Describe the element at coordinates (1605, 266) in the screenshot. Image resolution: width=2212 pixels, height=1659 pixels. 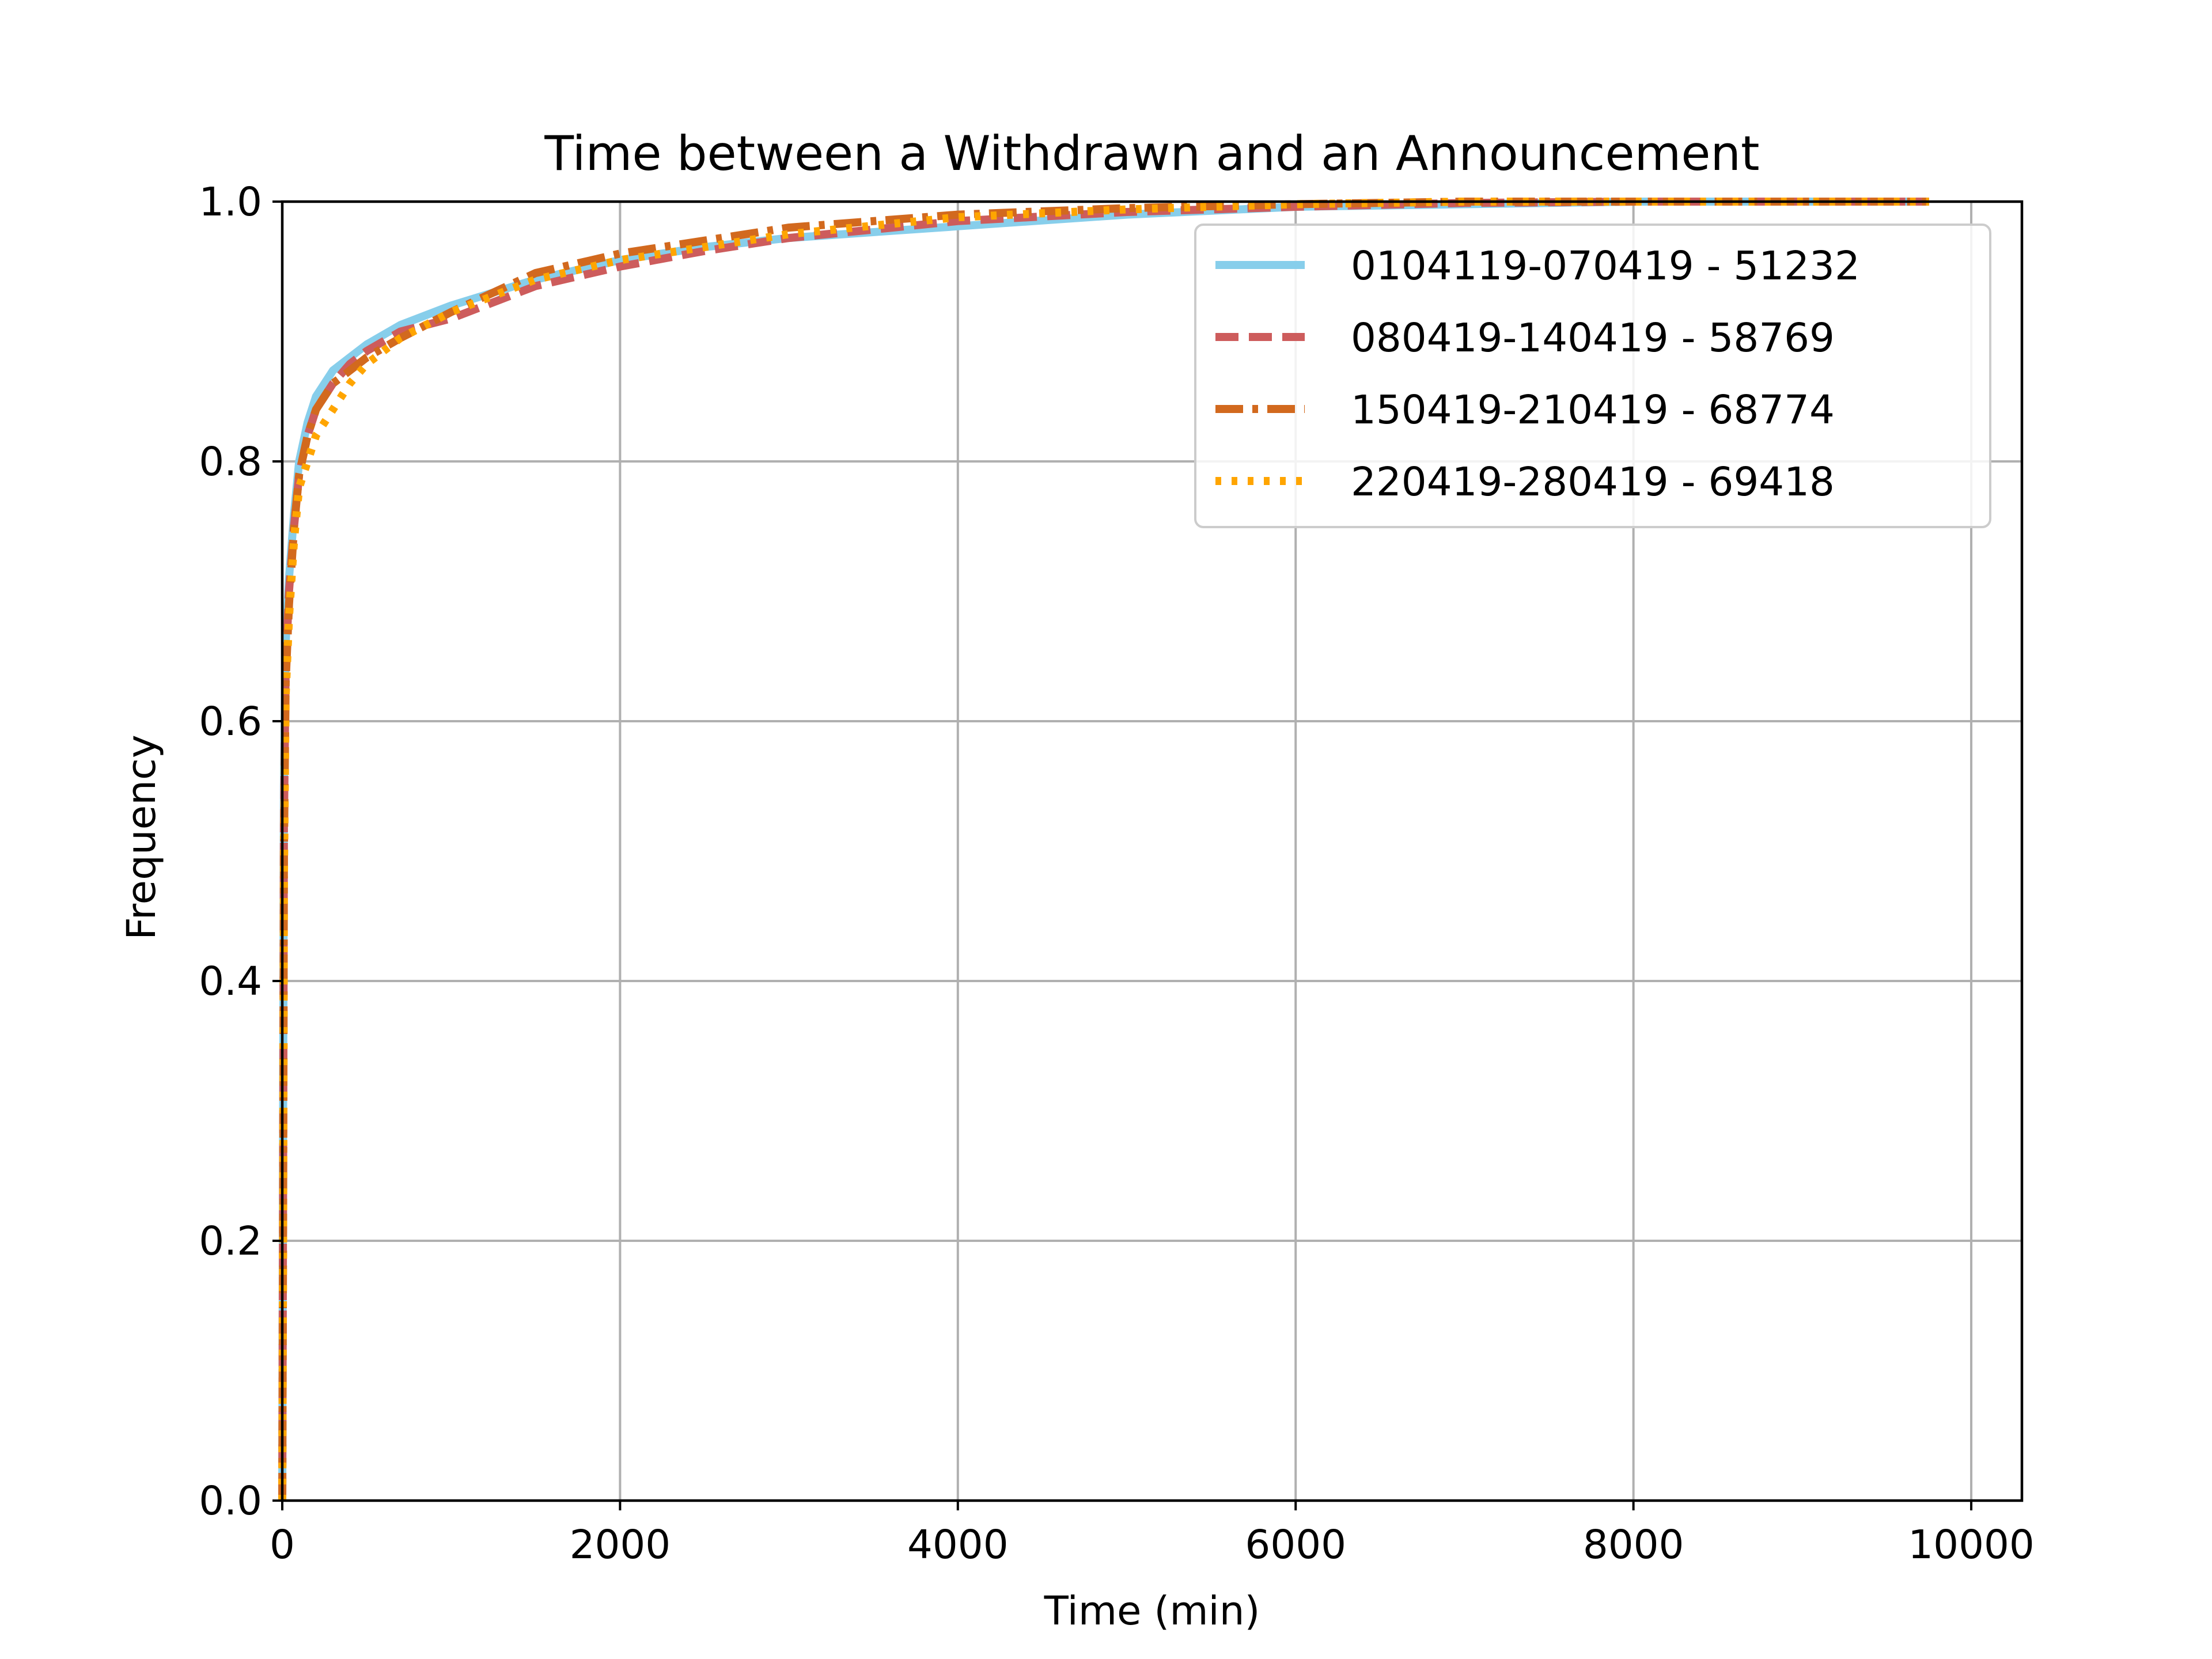
I see `legend-label-1: 0104119-070419 - 51232` at that location.